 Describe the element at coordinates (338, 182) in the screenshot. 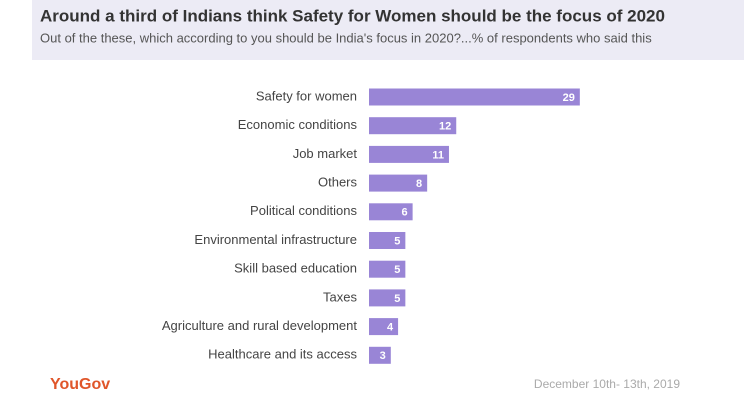

I see `category-label: Others` at that location.